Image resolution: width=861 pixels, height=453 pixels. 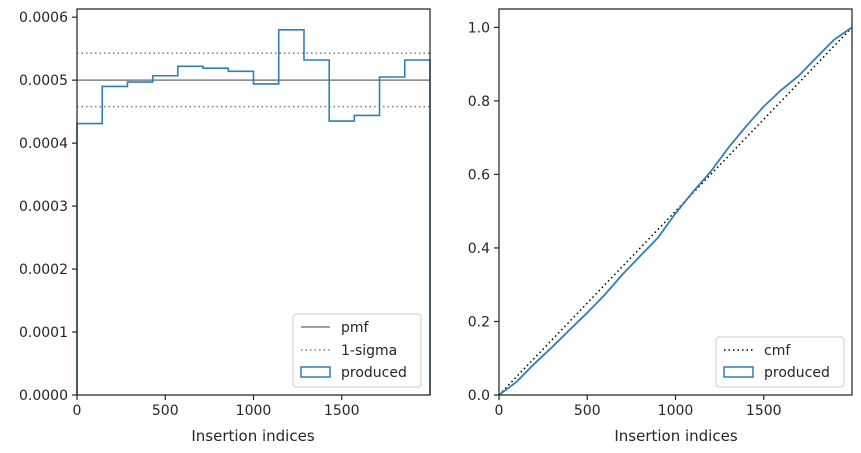 I want to click on legend: pmf 1-sigma produced, so click(x=357, y=350).